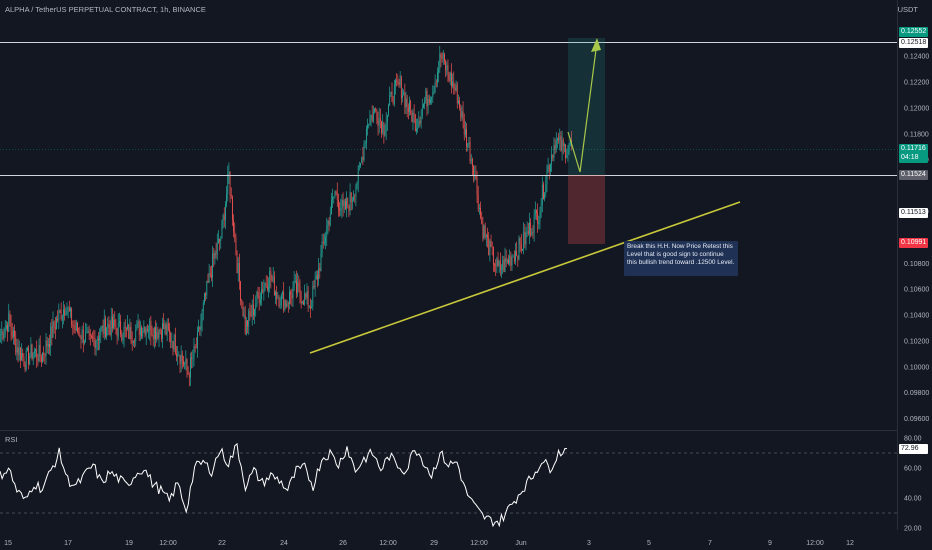 This screenshot has height=550, width=932. Describe the element at coordinates (913, 153) in the screenshot. I see `current-price-tag: 0.11716 04:18` at that location.